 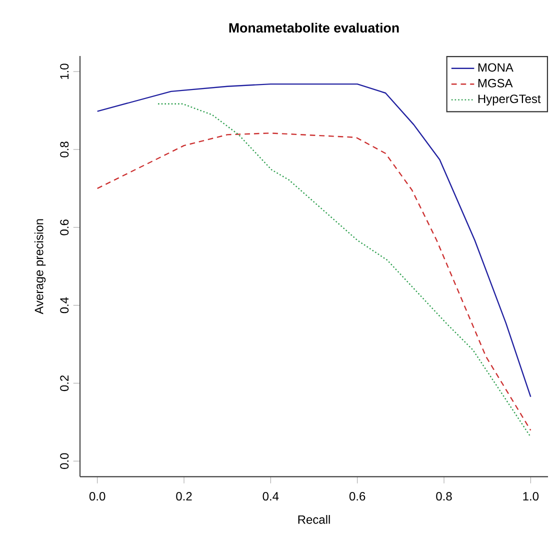 What do you see at coordinates (64, 461) in the screenshot?
I see `y-tick-label: 0.0` at bounding box center [64, 461].